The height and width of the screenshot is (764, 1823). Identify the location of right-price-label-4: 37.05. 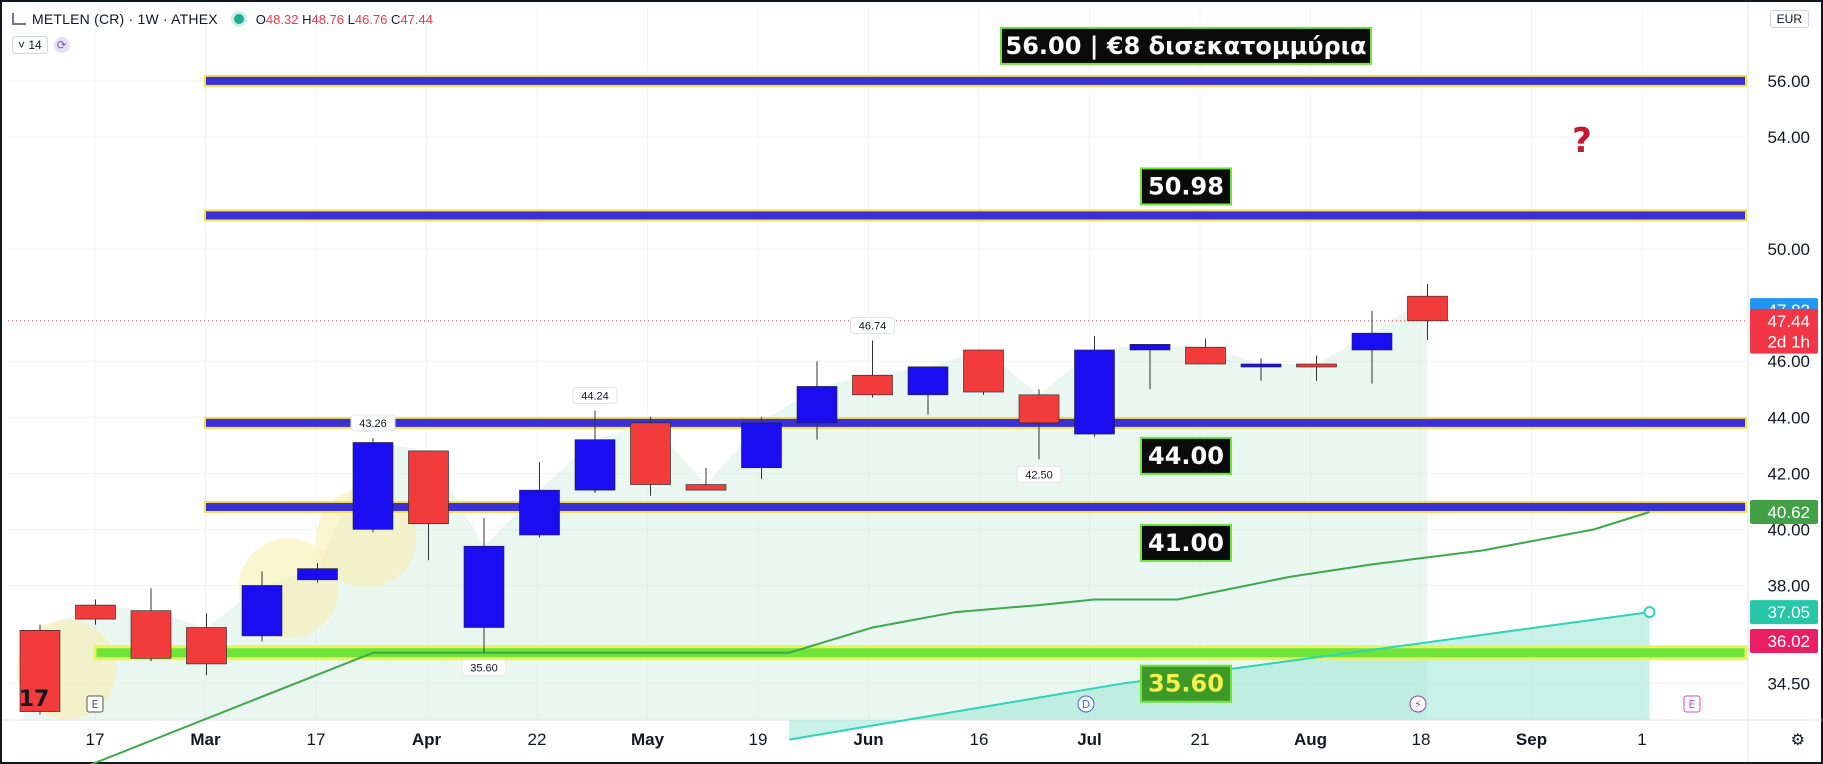
(1788, 612).